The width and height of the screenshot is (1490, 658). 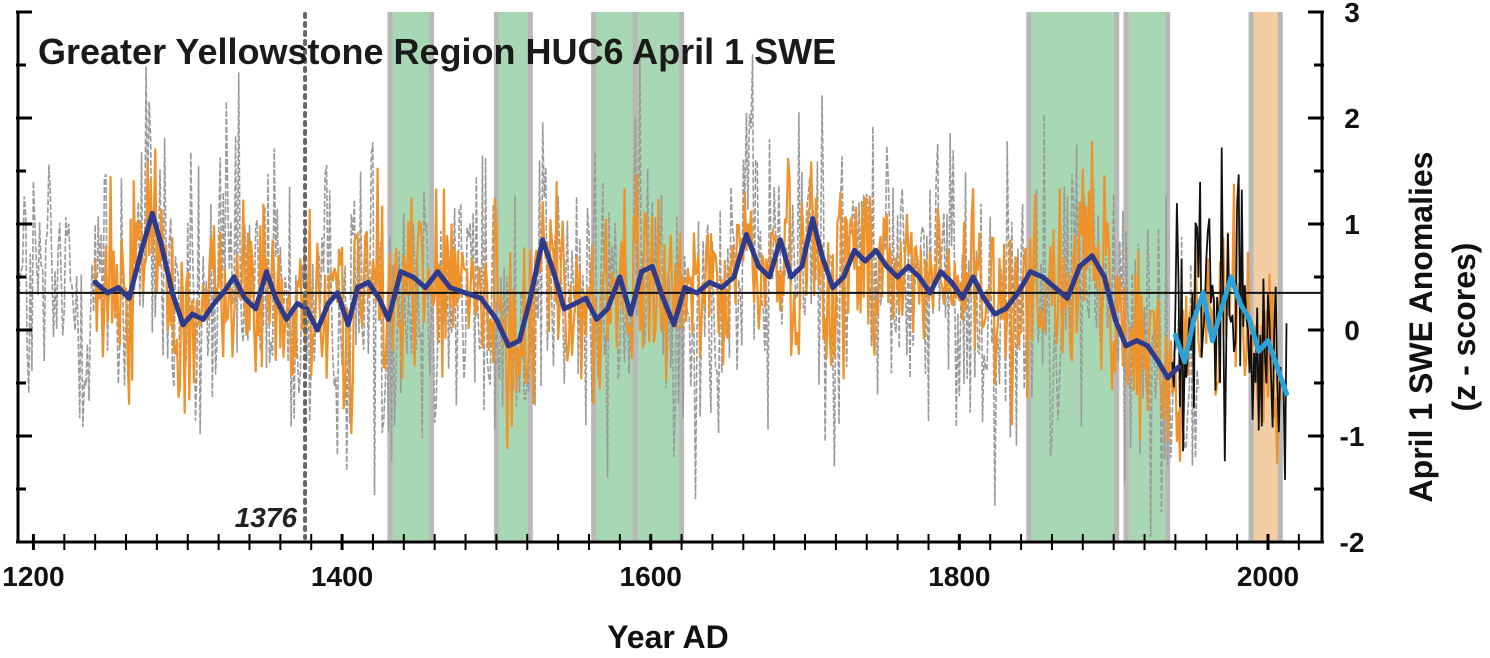 I want to click on y-tick-label--2: -2, so click(x=1352, y=542).